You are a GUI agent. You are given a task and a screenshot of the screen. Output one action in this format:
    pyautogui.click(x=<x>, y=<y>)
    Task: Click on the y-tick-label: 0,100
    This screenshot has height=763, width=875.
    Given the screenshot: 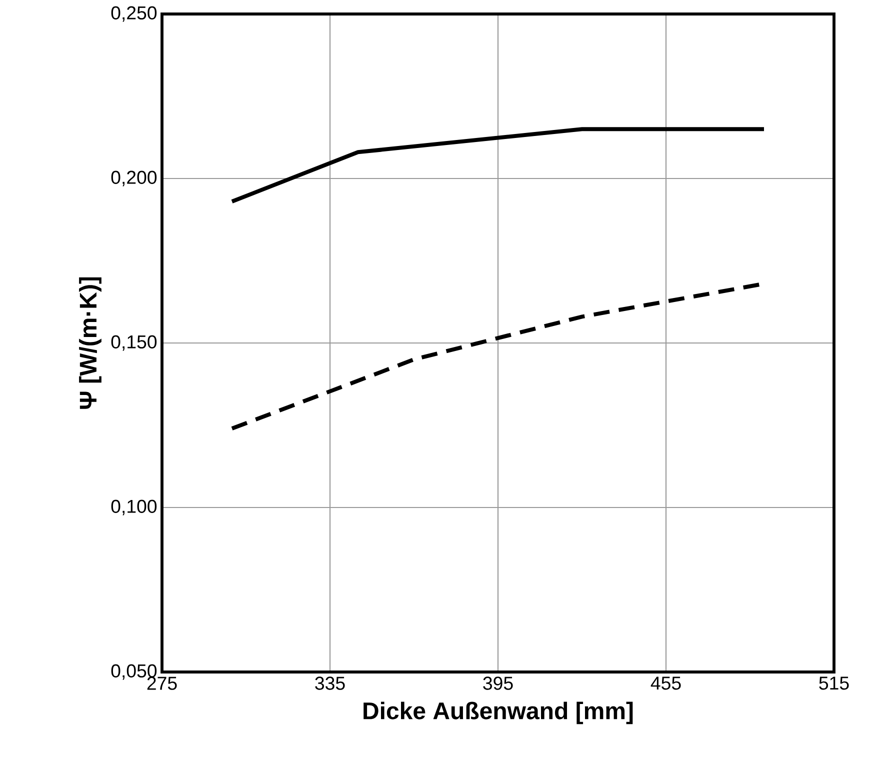 What is the action you would take?
    pyautogui.click(x=134, y=508)
    